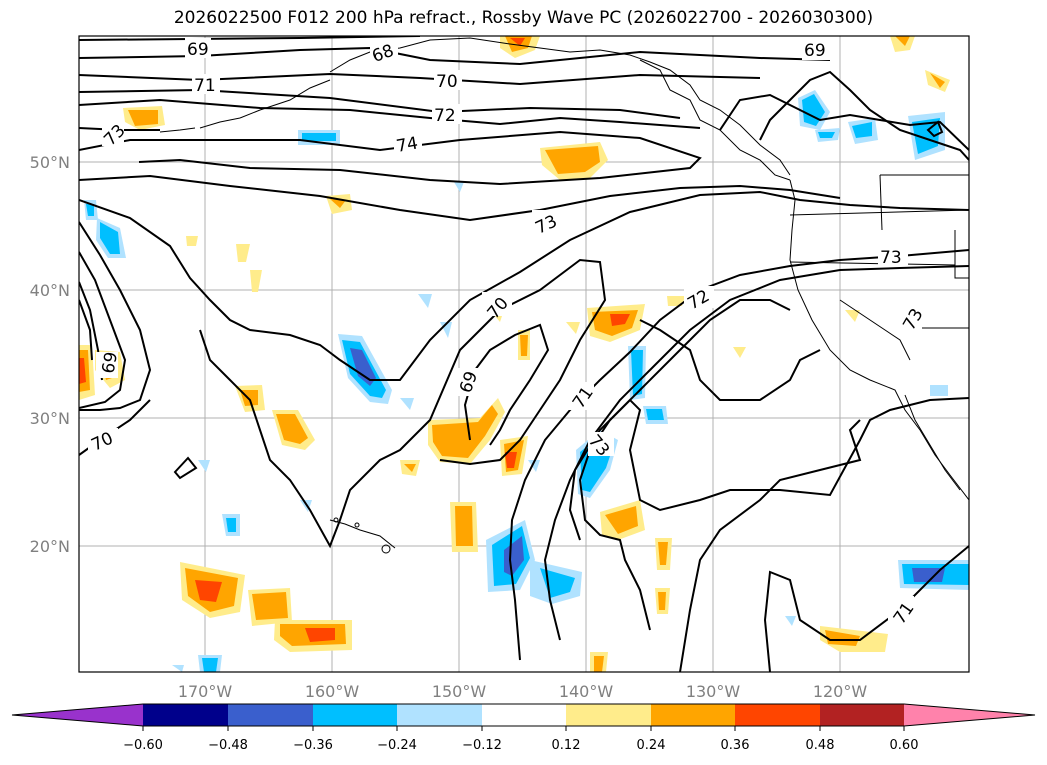  I want to click on colorbar-max-arrow, so click(969, 715).